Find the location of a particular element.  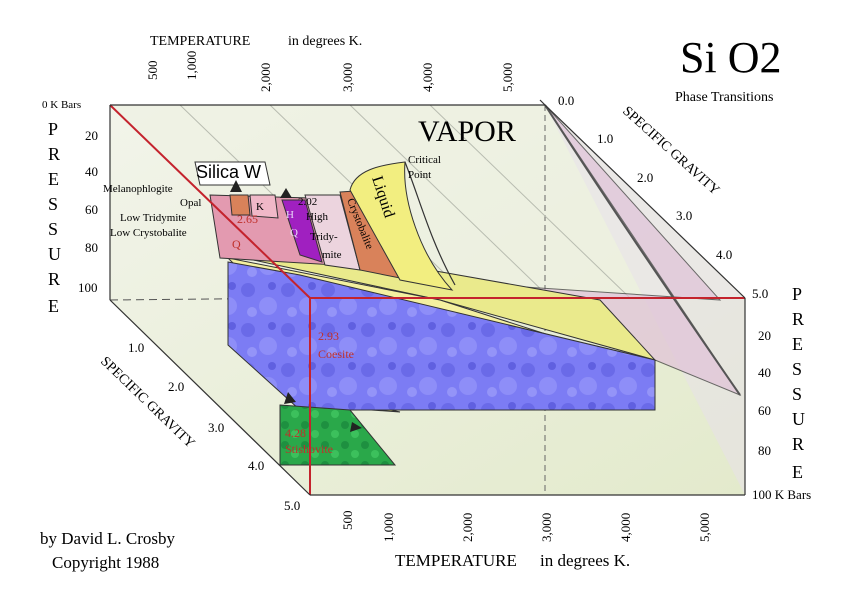

sg-tick-5: 5.0 is located at coordinates (760, 293).